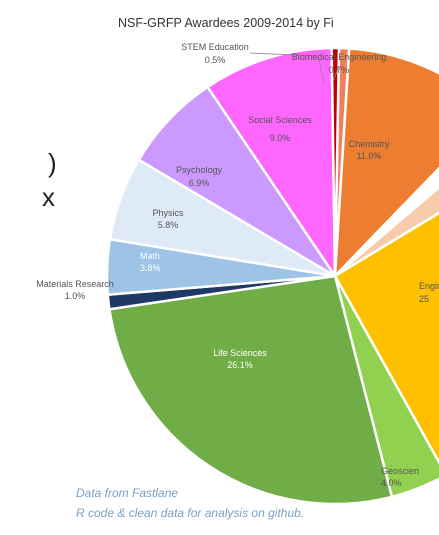  I want to click on chart-title: NSF-GRFP Awardees 2009-2014 by Fi, so click(226, 23).